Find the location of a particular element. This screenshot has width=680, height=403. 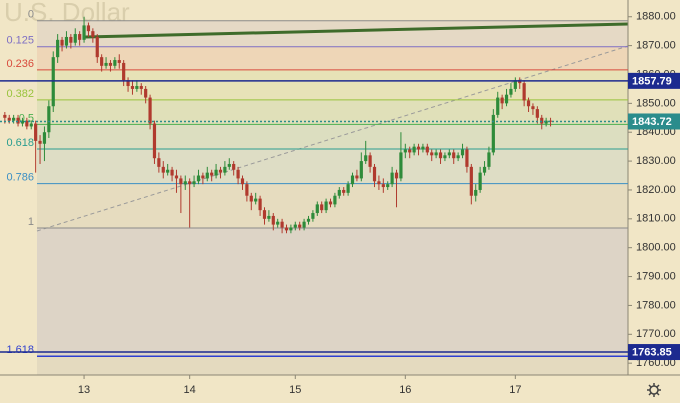

y-tick-label: 1800.00 is located at coordinates (656, 248).